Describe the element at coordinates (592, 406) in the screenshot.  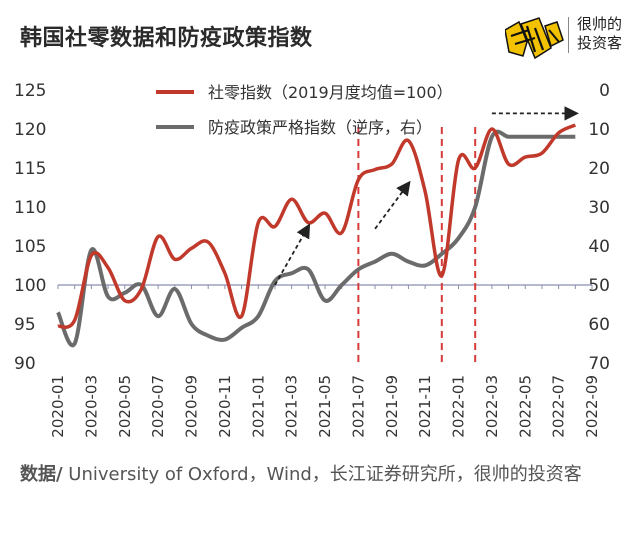
I see `x-tick-label: 2022-09` at that location.